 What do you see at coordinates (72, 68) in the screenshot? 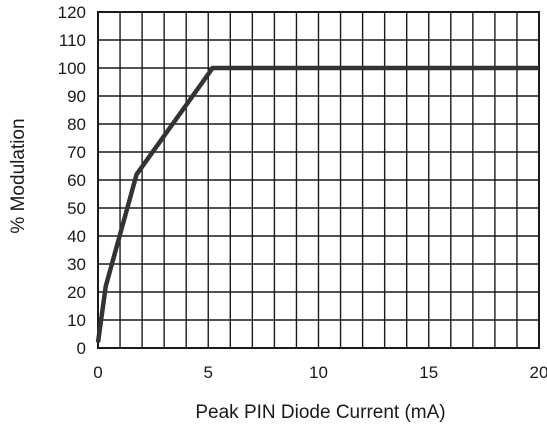
I see `y-tick-label: 100` at bounding box center [72, 68].